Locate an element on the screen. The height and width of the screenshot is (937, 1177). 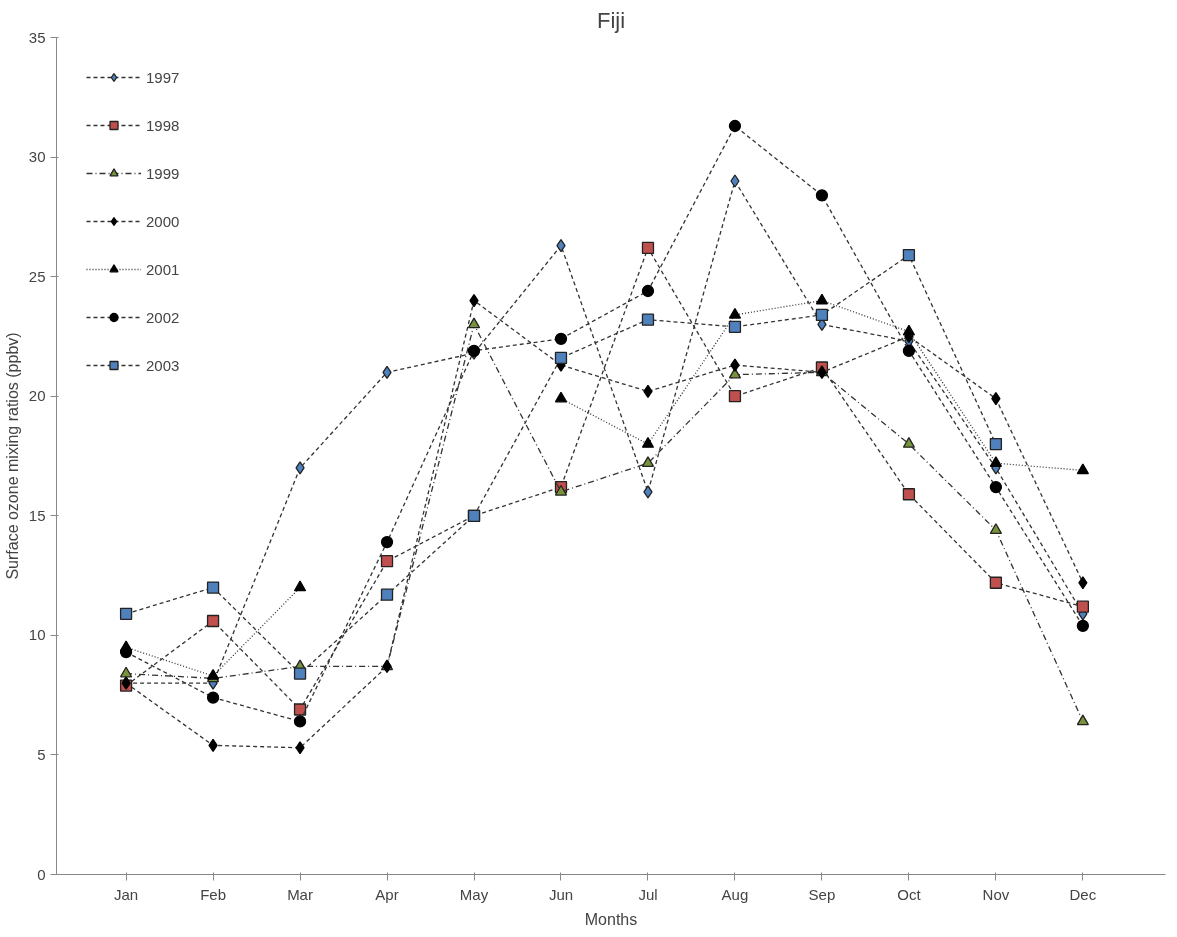
x-tick-label: Mar is located at coordinates (300, 894).